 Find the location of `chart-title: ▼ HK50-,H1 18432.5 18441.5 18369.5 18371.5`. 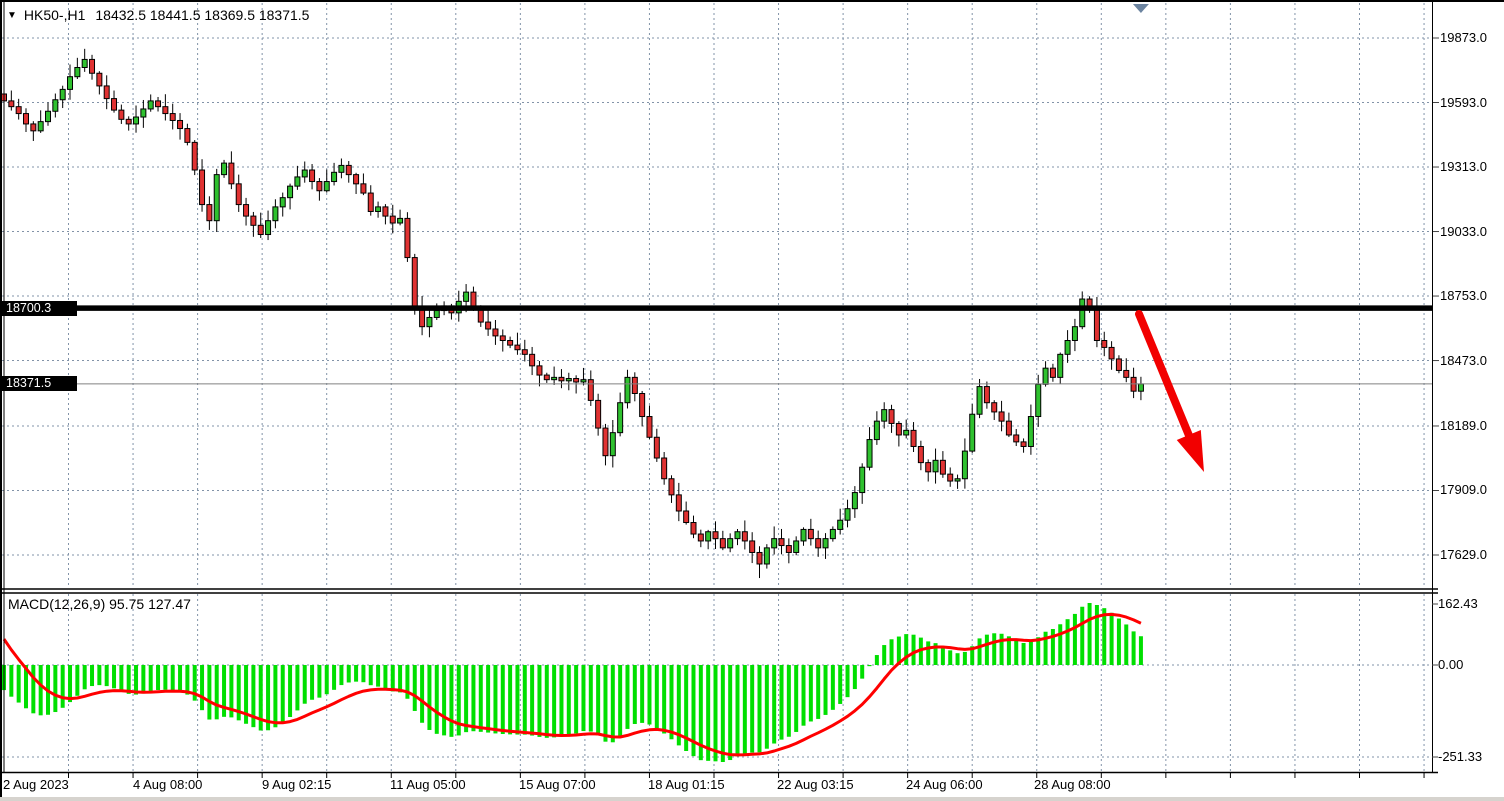

chart-title: ▼ HK50-,H1 18432.5 18441.5 18369.5 18371.5 is located at coordinates (158, 15).